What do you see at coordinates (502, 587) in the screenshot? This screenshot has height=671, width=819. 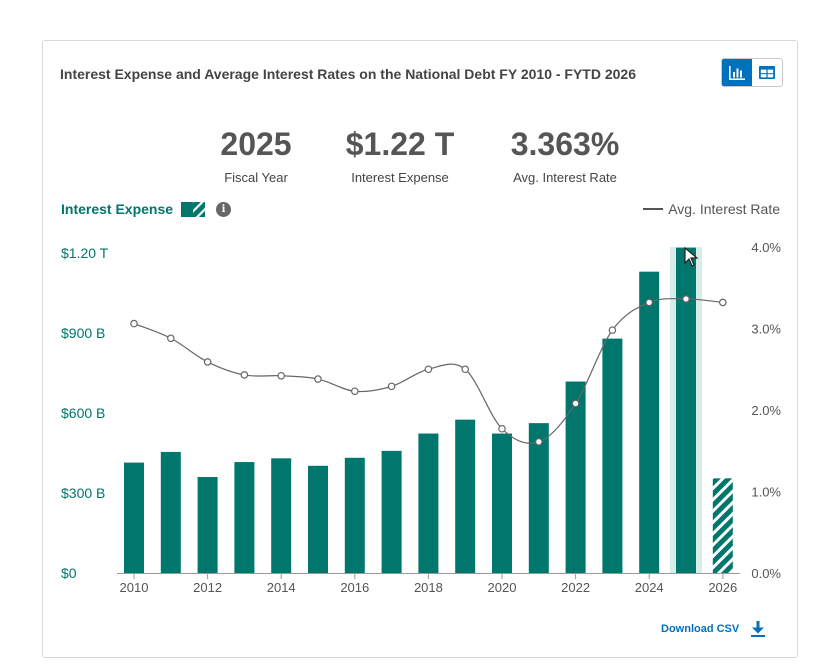 I see `x-tick-label: 2020` at bounding box center [502, 587].